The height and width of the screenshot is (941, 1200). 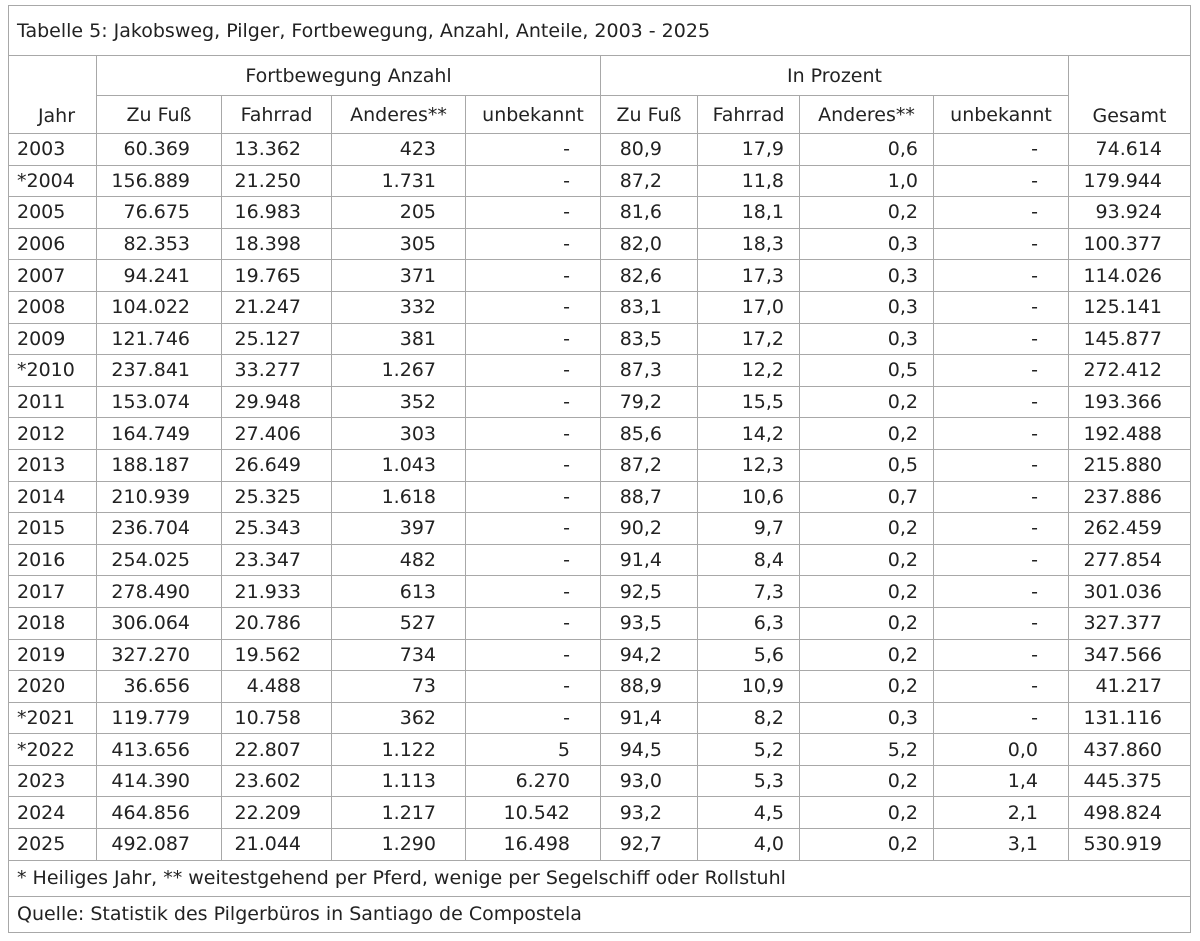 I want to click on table-row: 2020 36.656 4.488 73-88,9 10,9 0,2-41.217, so click(x=600, y=686).